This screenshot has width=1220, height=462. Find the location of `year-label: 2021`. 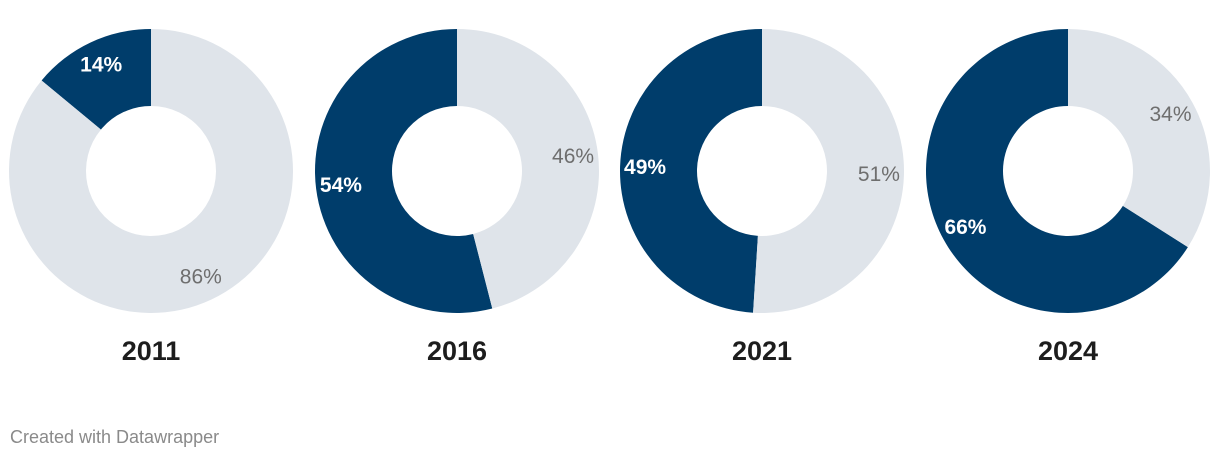

year-label: 2021 is located at coordinates (762, 351).